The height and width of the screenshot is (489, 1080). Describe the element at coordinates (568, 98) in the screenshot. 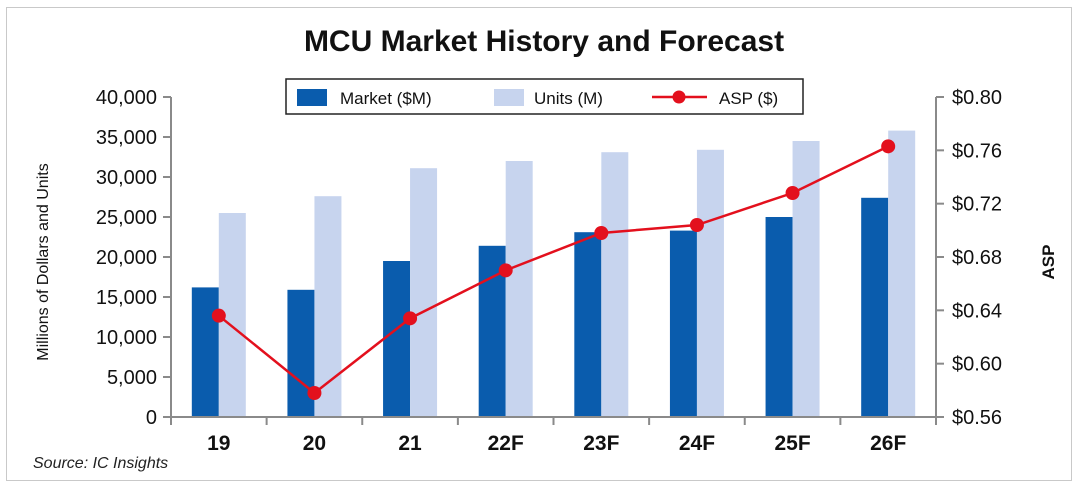

I see `legend-label-units: Units (M)` at that location.